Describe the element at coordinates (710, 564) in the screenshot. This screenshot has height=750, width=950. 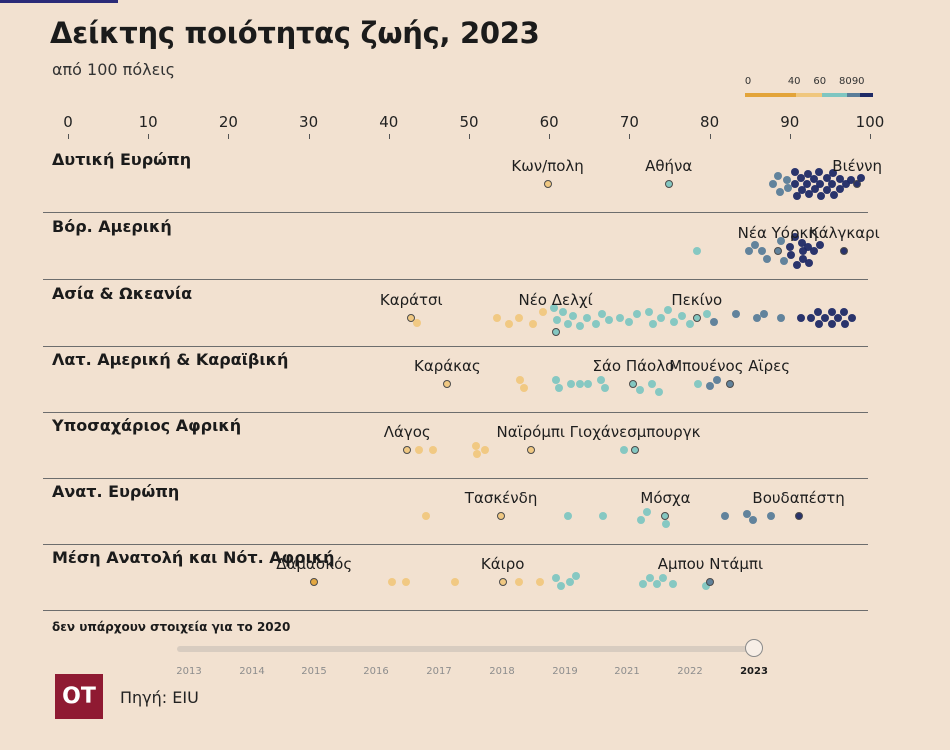
I see `city-annotation: Αμπου Ντάμπι` at that location.